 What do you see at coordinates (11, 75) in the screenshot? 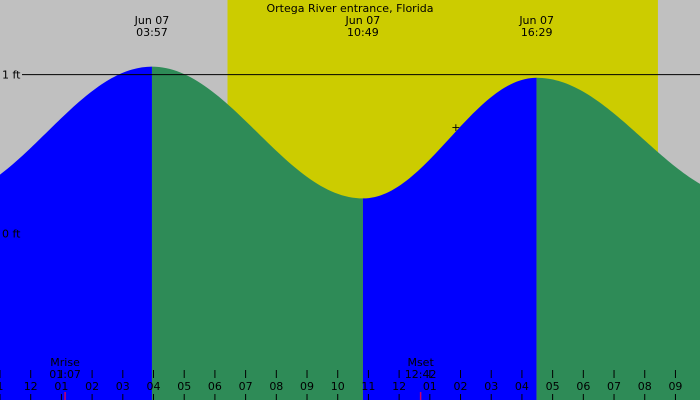
I see `y-label-1ft: 1 ft` at bounding box center [11, 75].